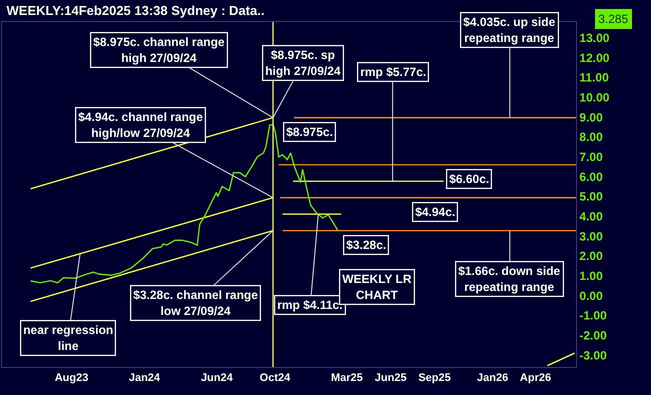 Image resolution: width=651 pixels, height=395 pixels. I want to click on x-tick-label: Jun25, so click(390, 378).